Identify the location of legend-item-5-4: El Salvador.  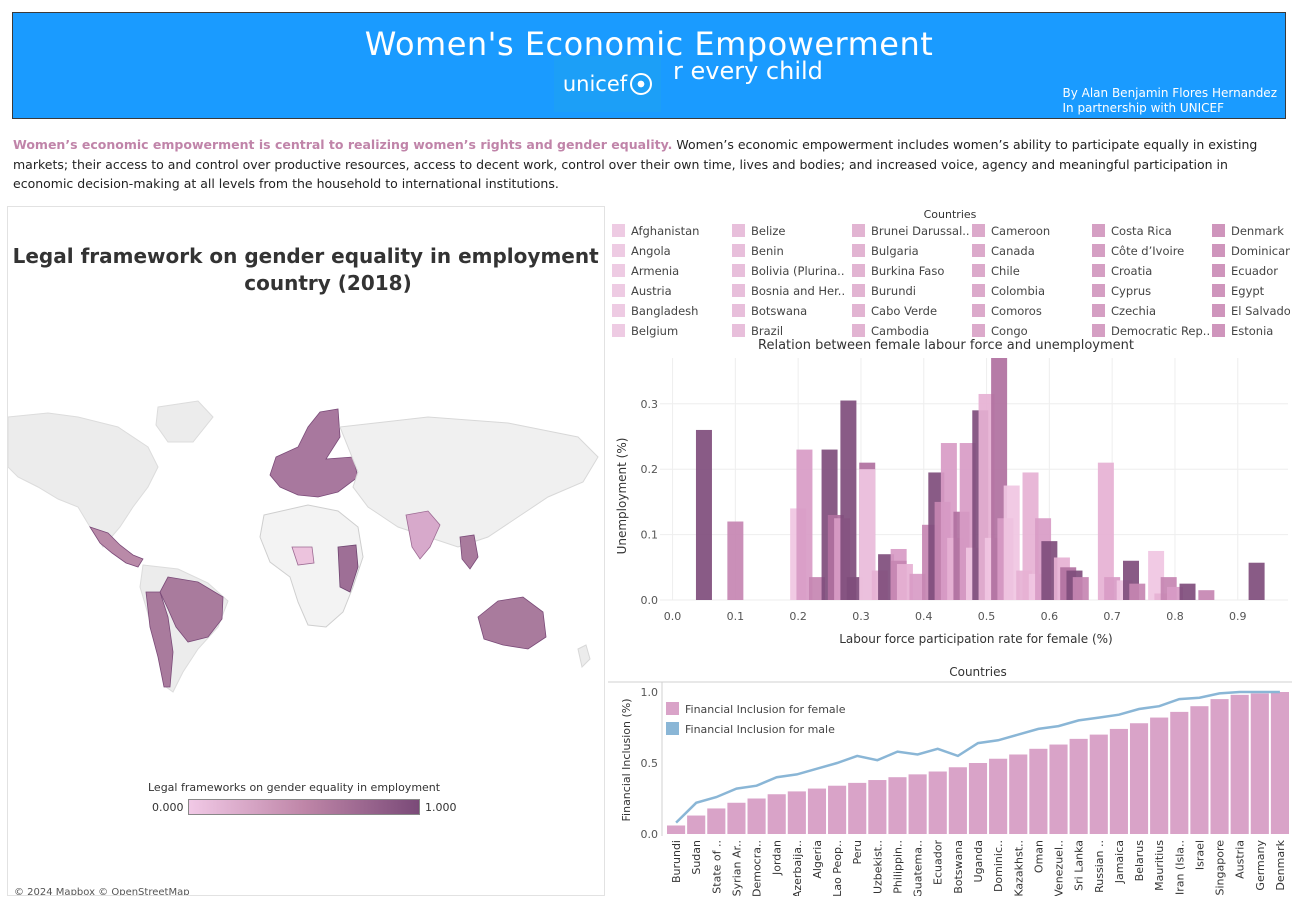
(1251, 314).